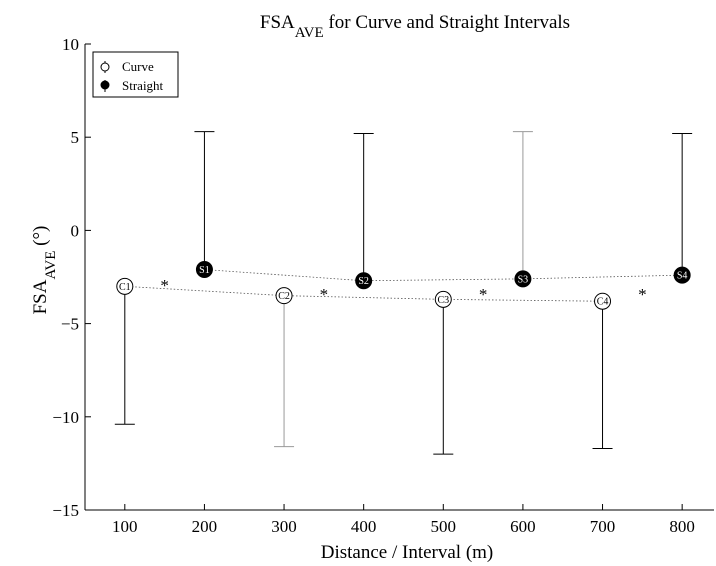 The width and height of the screenshot is (716, 566). Describe the element at coordinates (70, 324) in the screenshot. I see `y-tick-label: −5` at that location.